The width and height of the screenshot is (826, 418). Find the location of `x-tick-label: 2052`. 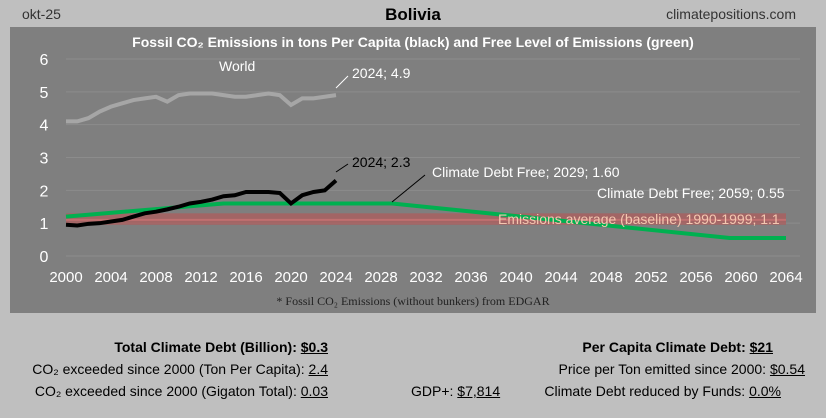

x-tick-label: 2052 is located at coordinates (650, 277).